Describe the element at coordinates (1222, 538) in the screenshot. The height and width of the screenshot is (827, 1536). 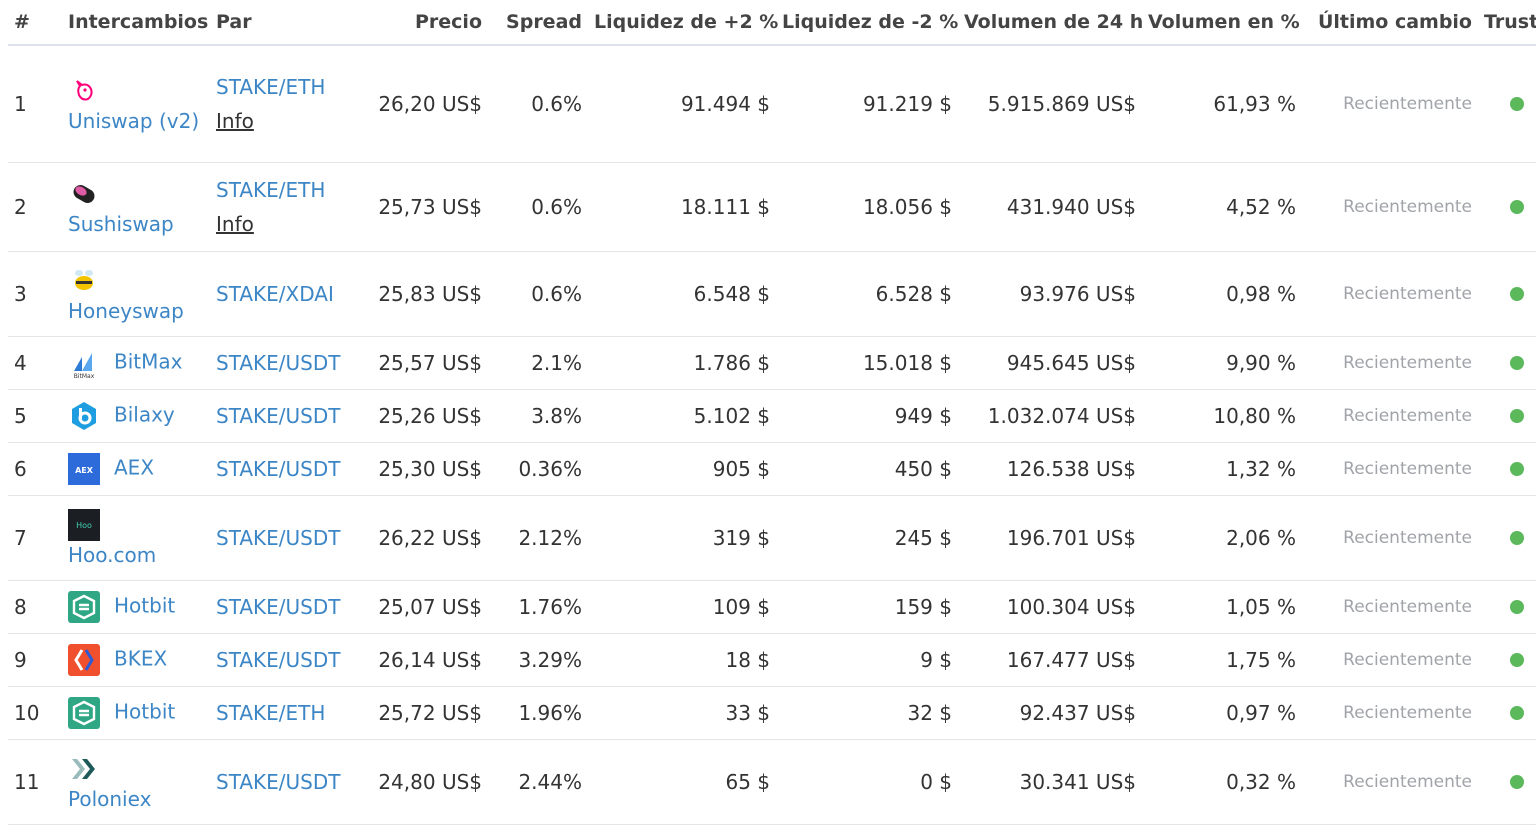
I see `volume-percent-cell: 2,06 %` at that location.